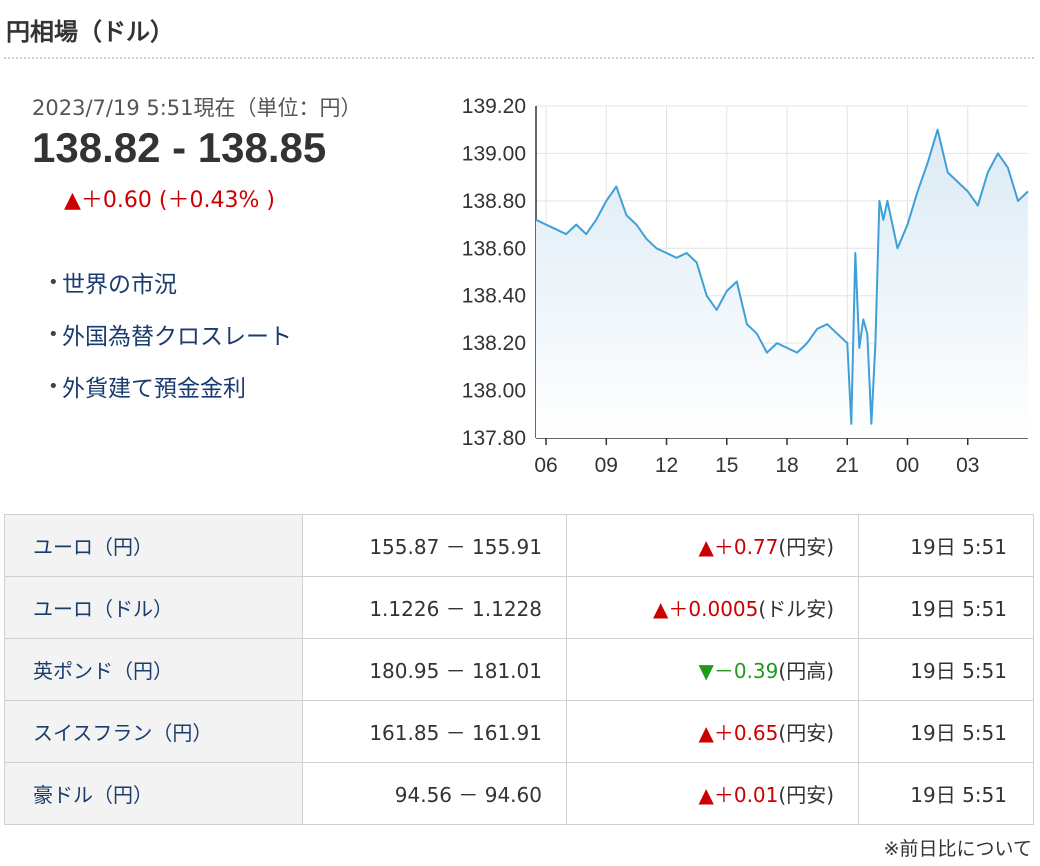 The image size is (1040, 866). What do you see at coordinates (434, 607) in the screenshot?
I see `currency-value: 1.1226 － 1.1228` at bounding box center [434, 607].